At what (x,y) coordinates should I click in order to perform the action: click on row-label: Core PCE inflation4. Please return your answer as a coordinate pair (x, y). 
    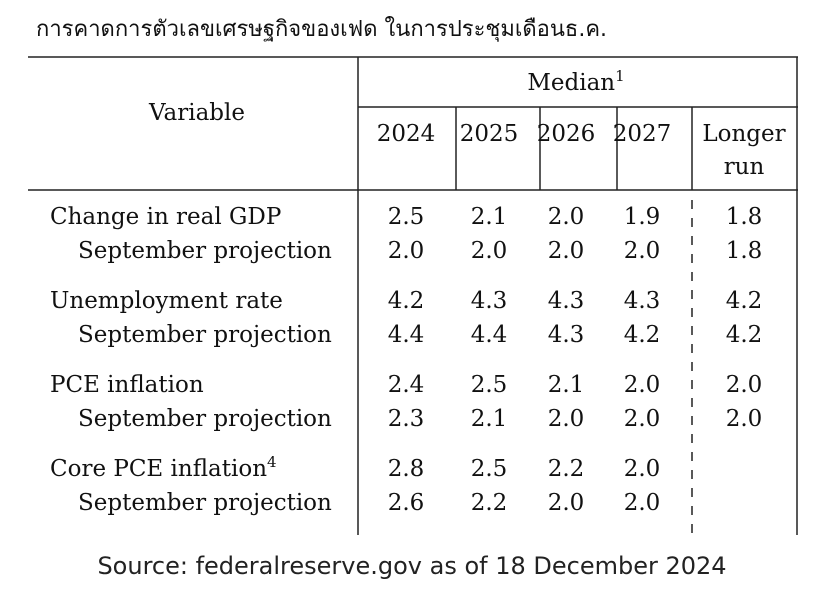
    Looking at the image, I should click on (163, 467).